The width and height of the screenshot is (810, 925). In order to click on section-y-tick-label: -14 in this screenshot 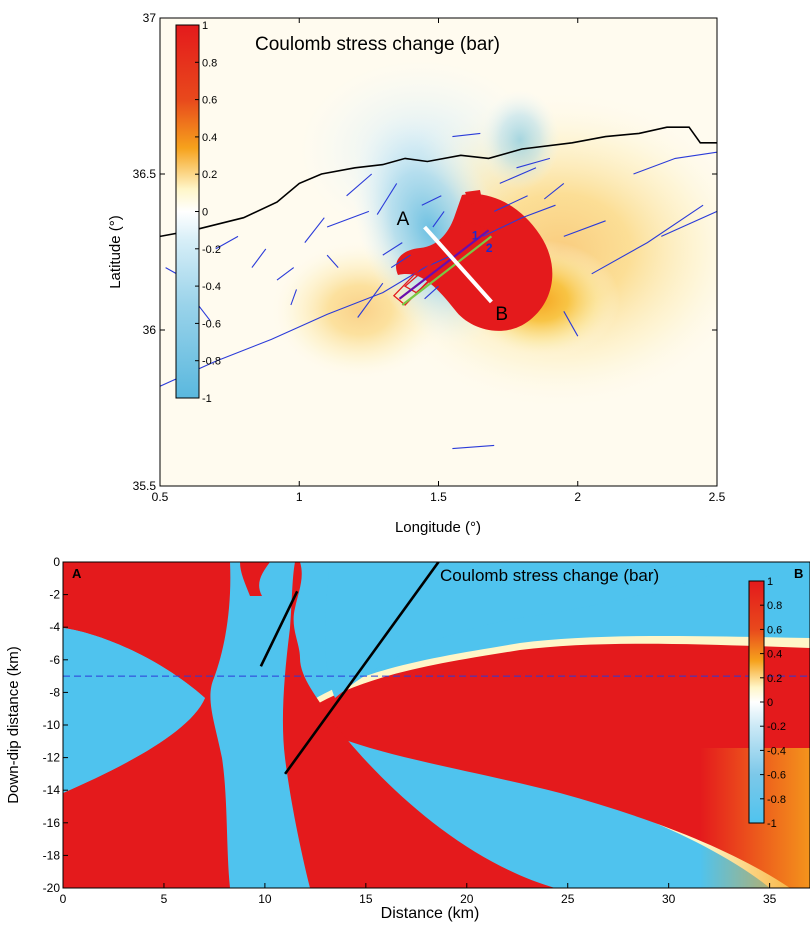, I will do `click(52, 790)`.